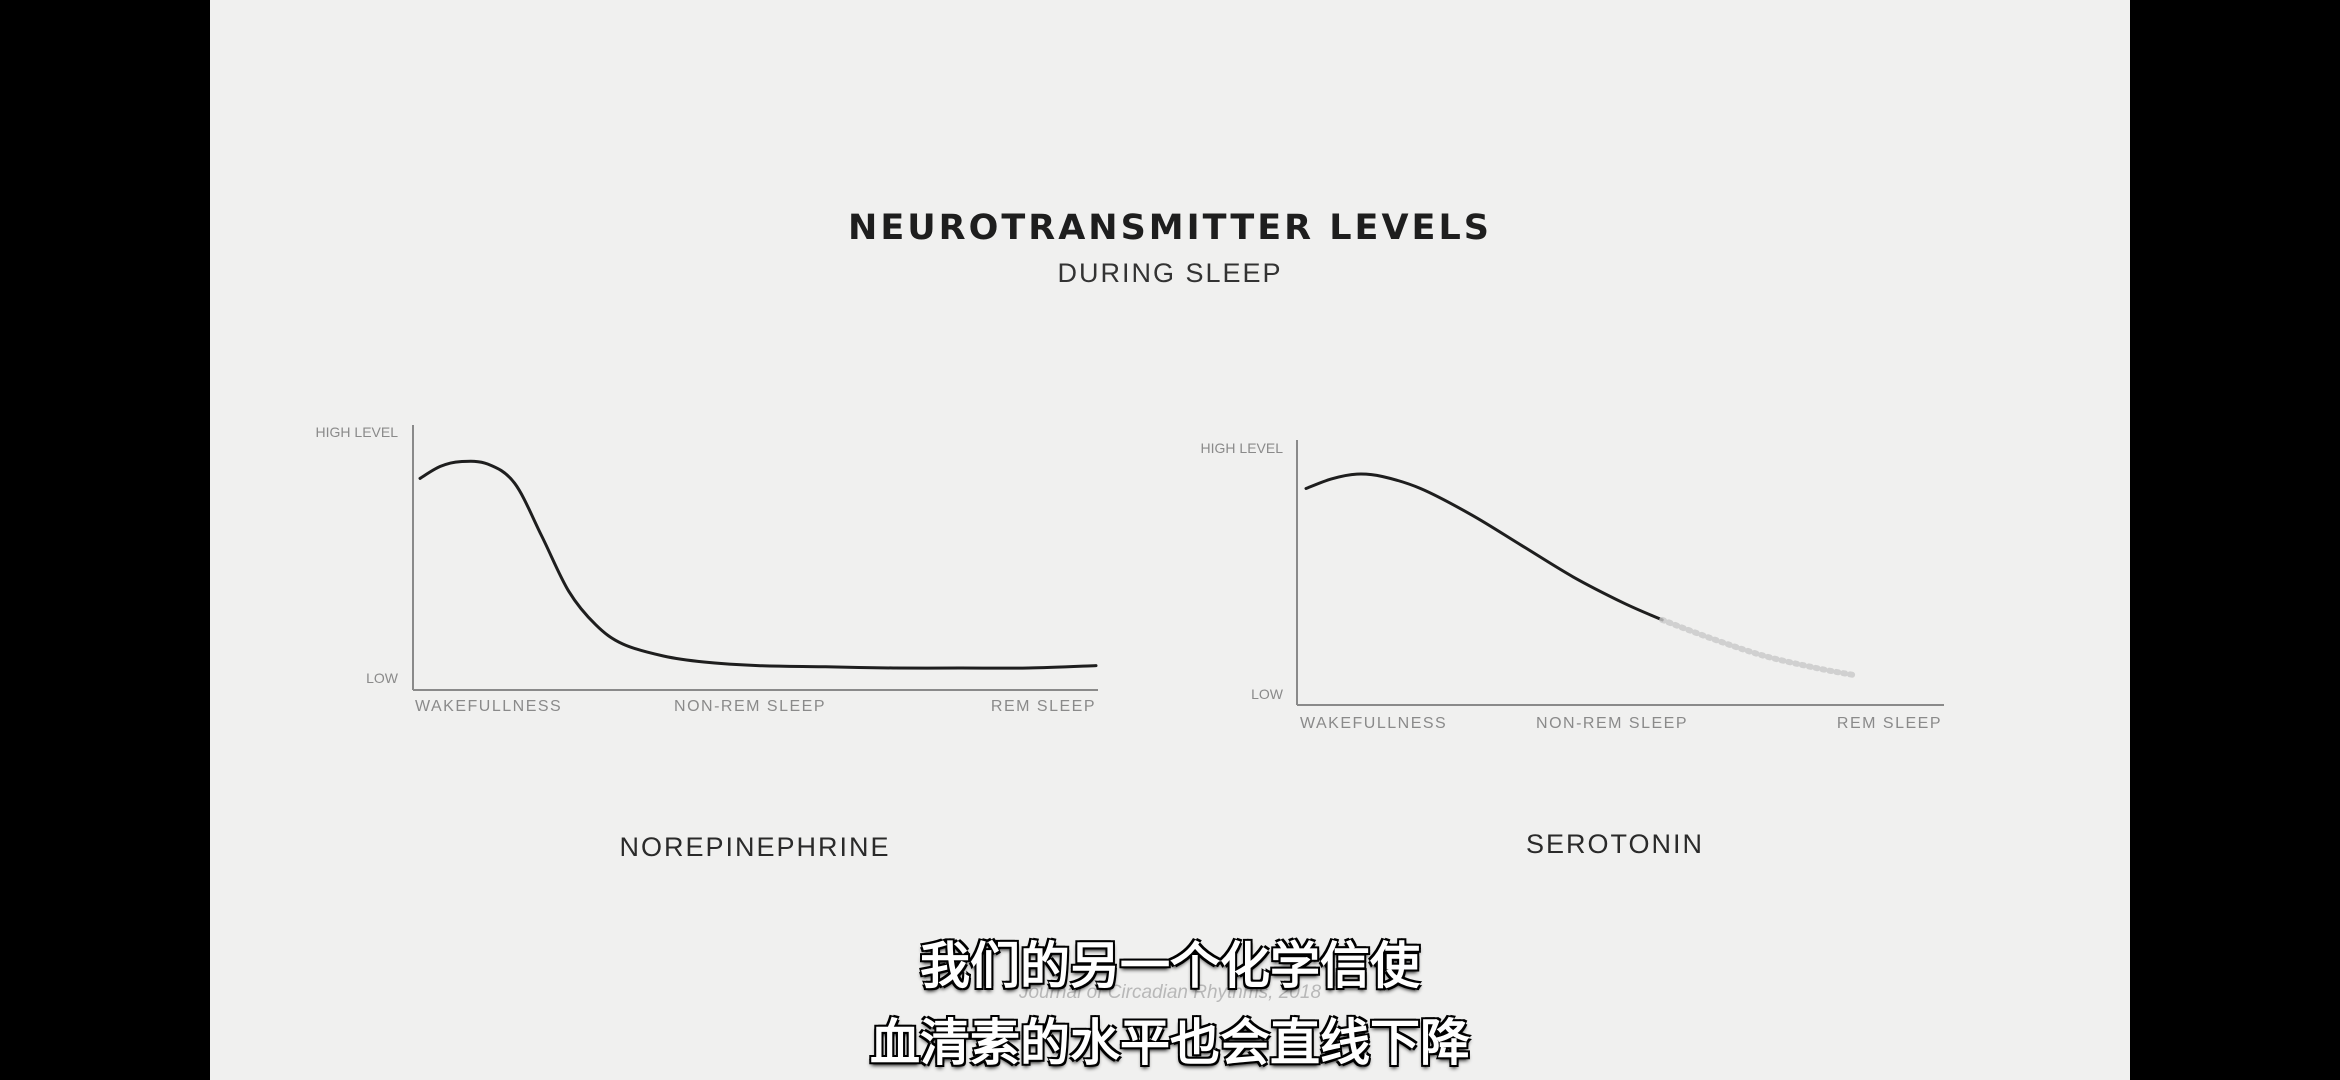 The image size is (2340, 1080). Describe the element at coordinates (1170, 228) in the screenshot. I see `chart-title: NEUROTRANSMITTER LEVELS` at that location.